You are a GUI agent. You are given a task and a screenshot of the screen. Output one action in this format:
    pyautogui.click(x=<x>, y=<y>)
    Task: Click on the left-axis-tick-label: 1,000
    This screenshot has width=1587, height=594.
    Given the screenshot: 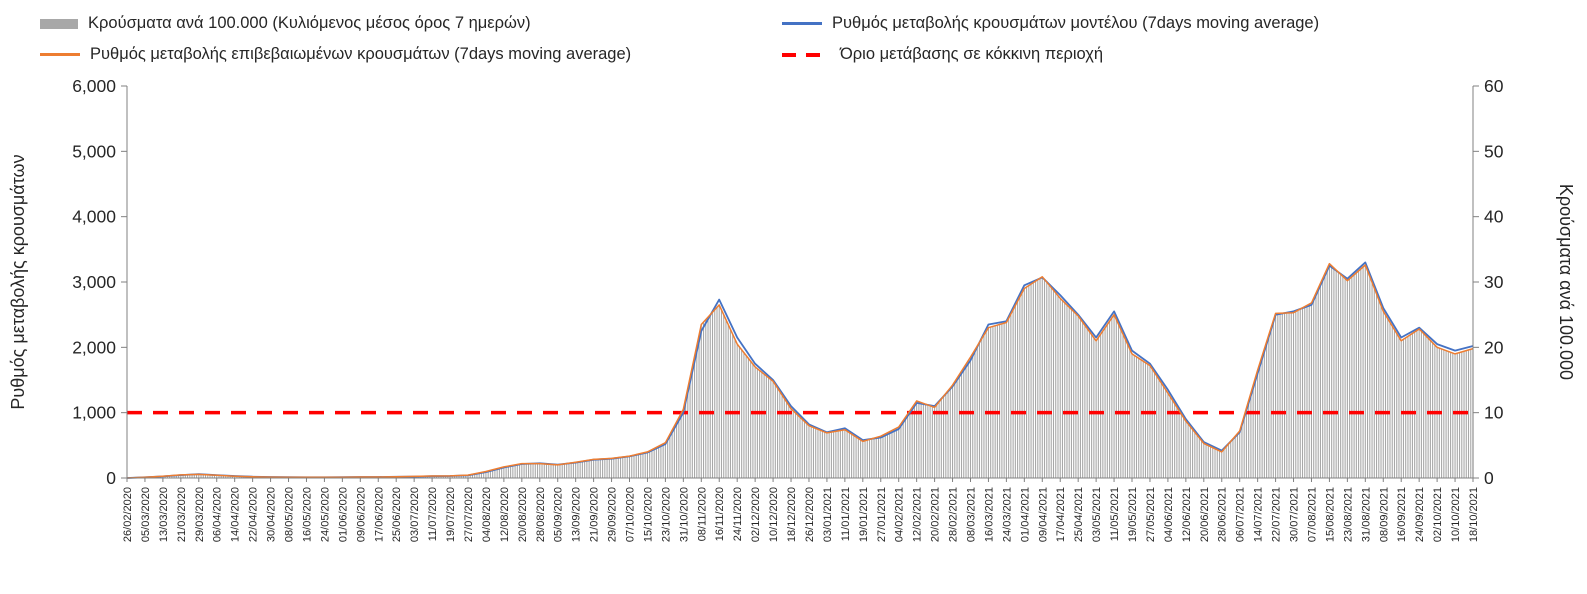 What is the action you would take?
    pyautogui.click(x=94, y=413)
    